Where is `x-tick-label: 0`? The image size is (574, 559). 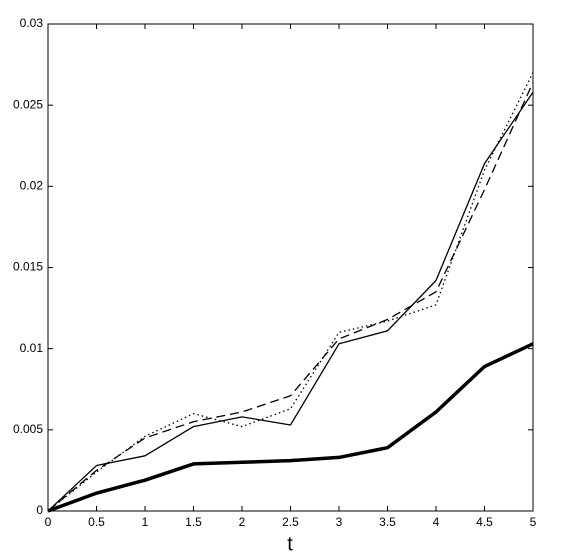
x-tick-label: 0 is located at coordinates (48, 522).